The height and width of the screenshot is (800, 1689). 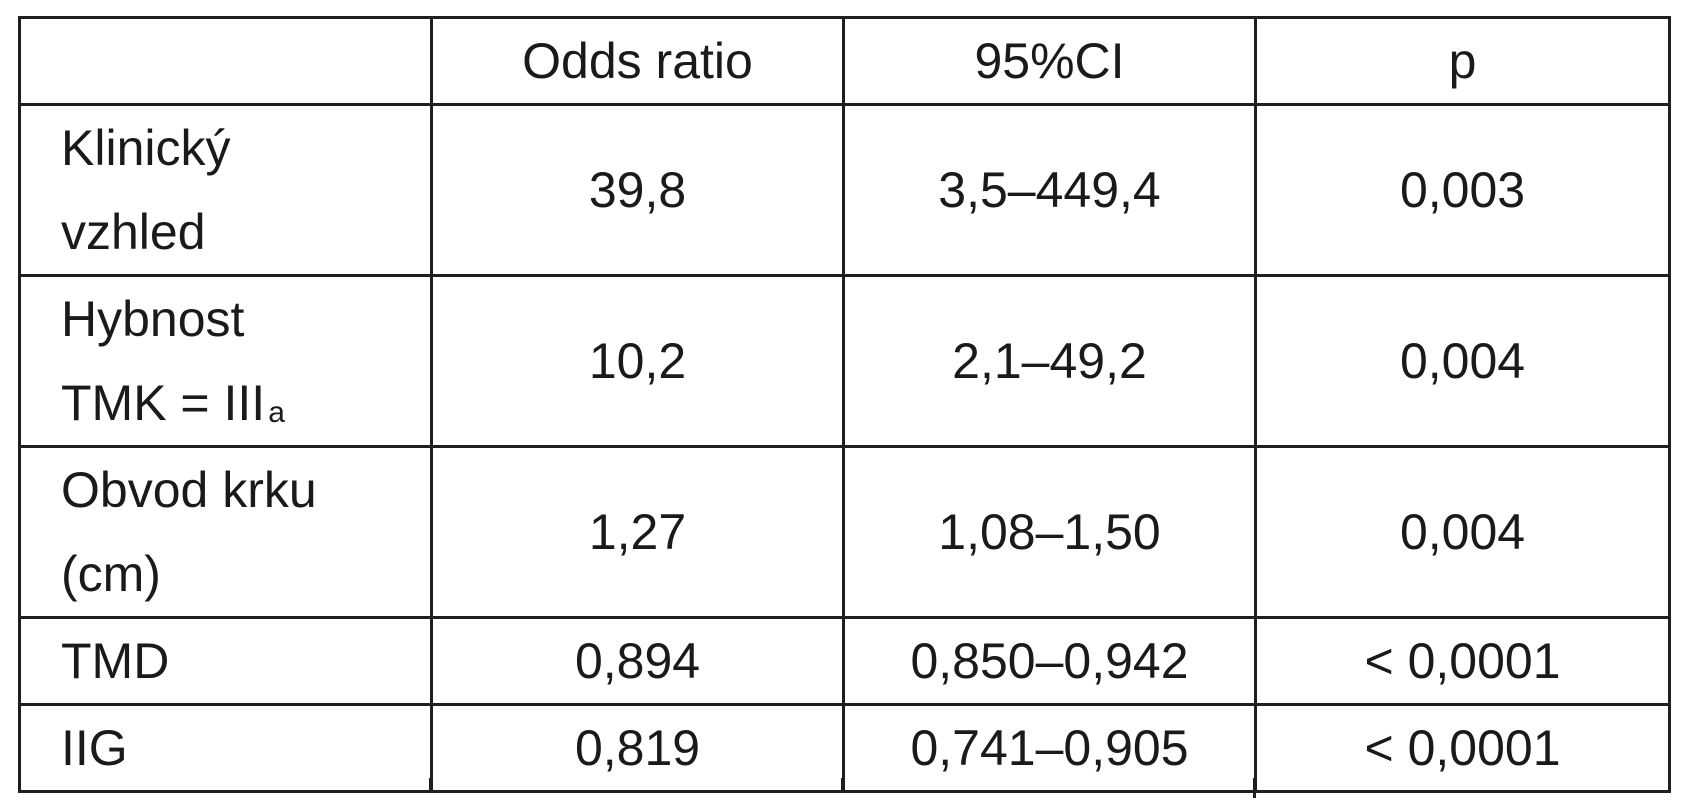 What do you see at coordinates (637, 748) in the screenshot?
I see `odds-ratio-value: 0,819` at bounding box center [637, 748].